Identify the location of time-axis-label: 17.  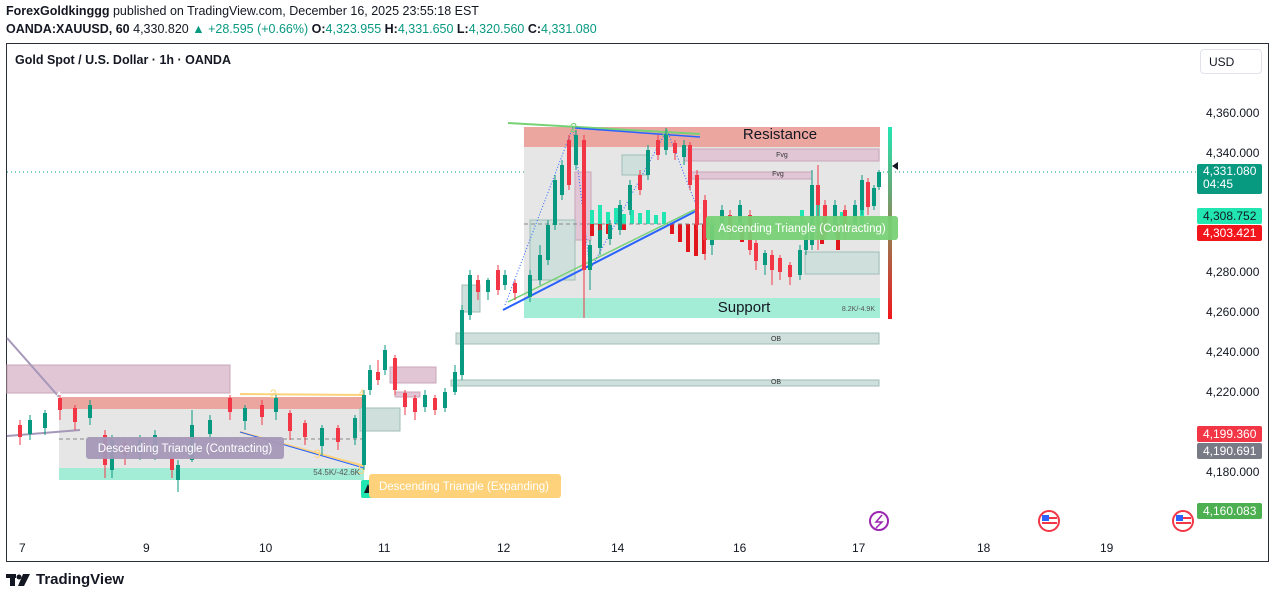
(859, 548).